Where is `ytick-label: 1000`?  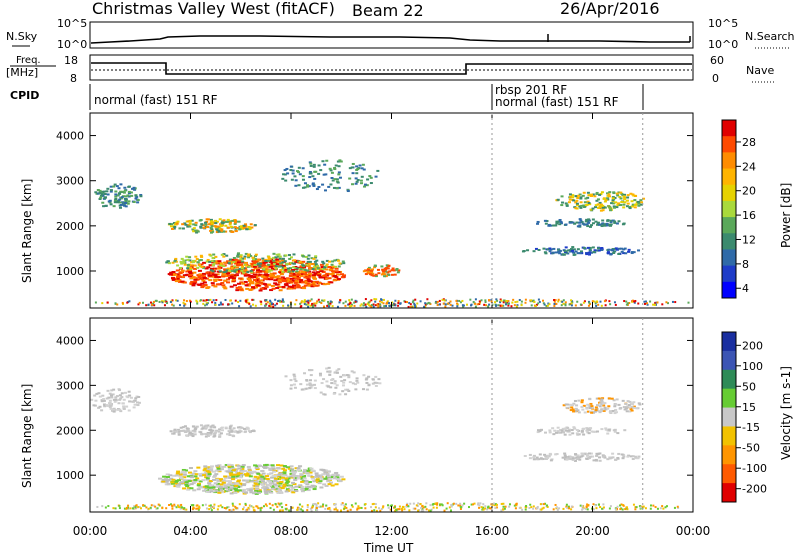
ytick-label: 1000 is located at coordinates (70, 475).